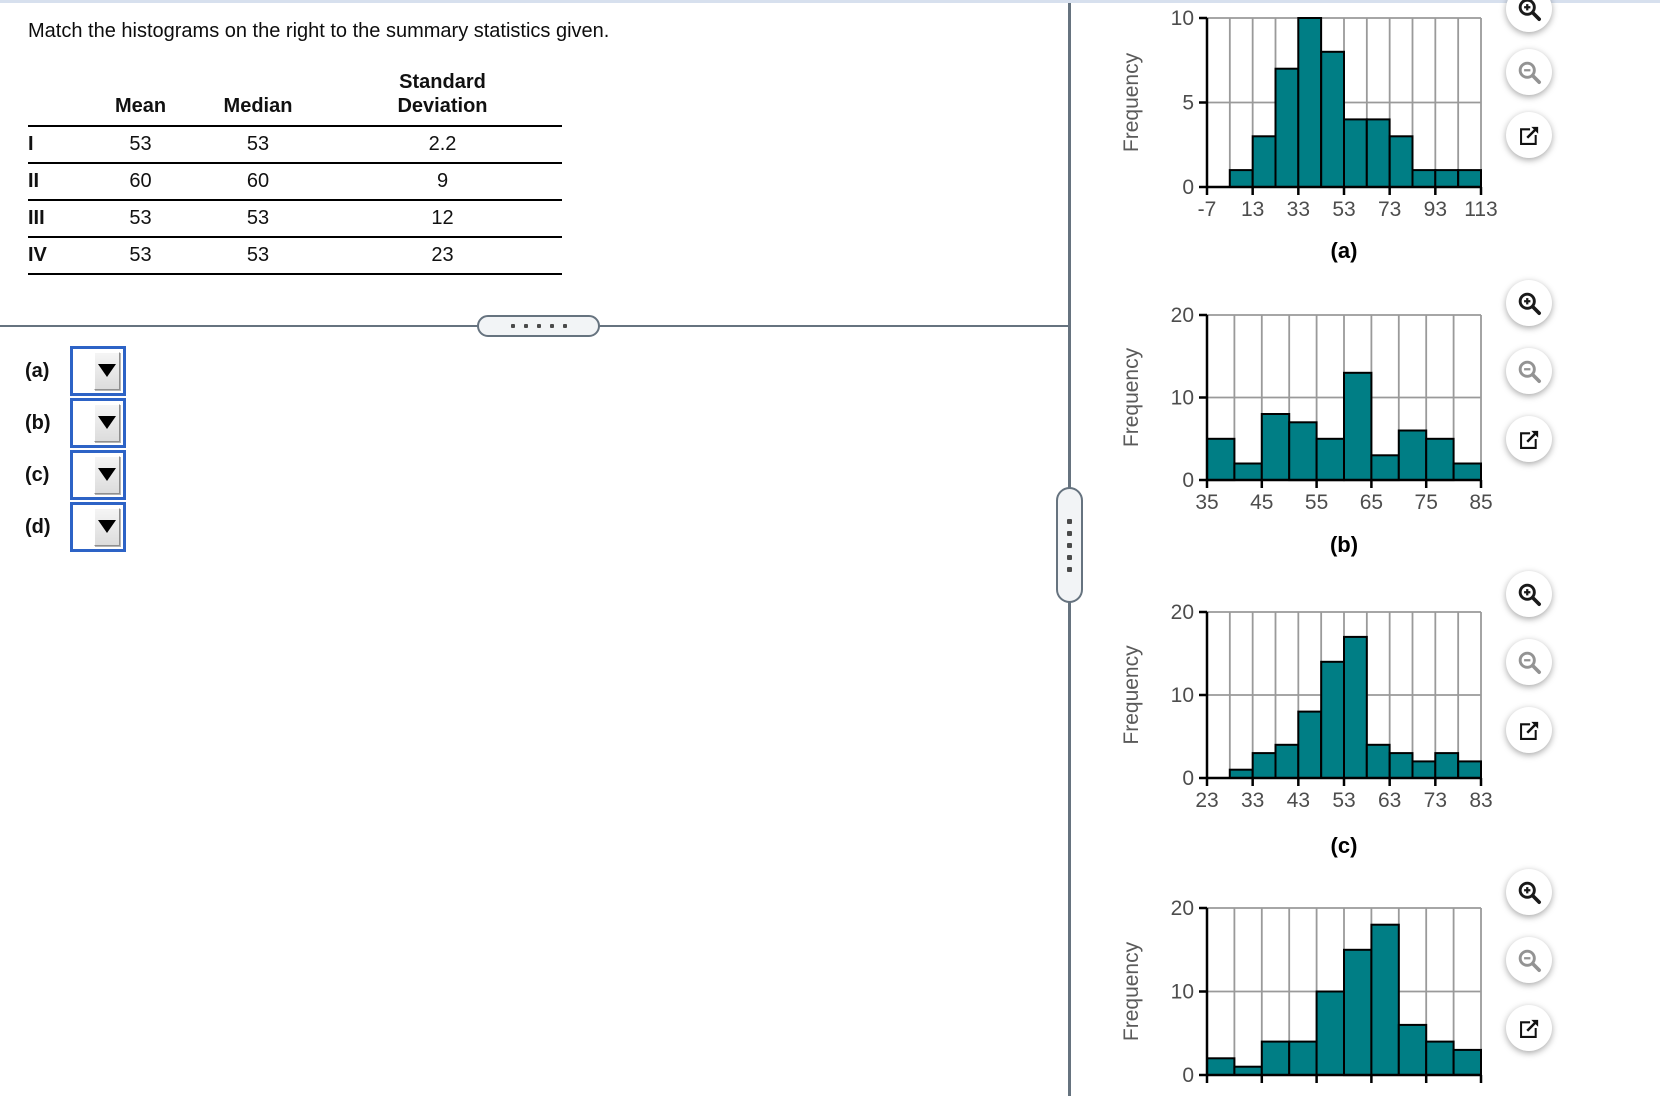  Describe the element at coordinates (442, 255) in the screenshot. I see `sd-value: 23` at that location.